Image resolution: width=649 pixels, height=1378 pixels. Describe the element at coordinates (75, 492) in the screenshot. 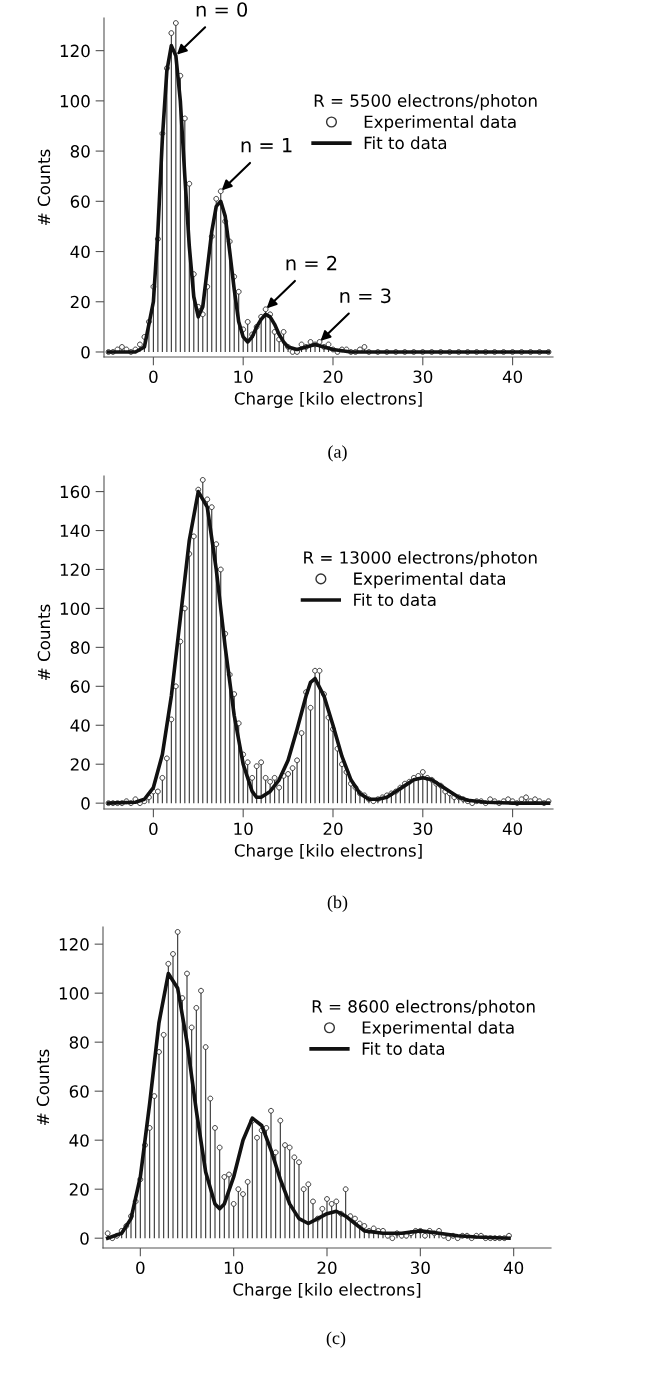

I see `y-tick-label: 160` at that location.